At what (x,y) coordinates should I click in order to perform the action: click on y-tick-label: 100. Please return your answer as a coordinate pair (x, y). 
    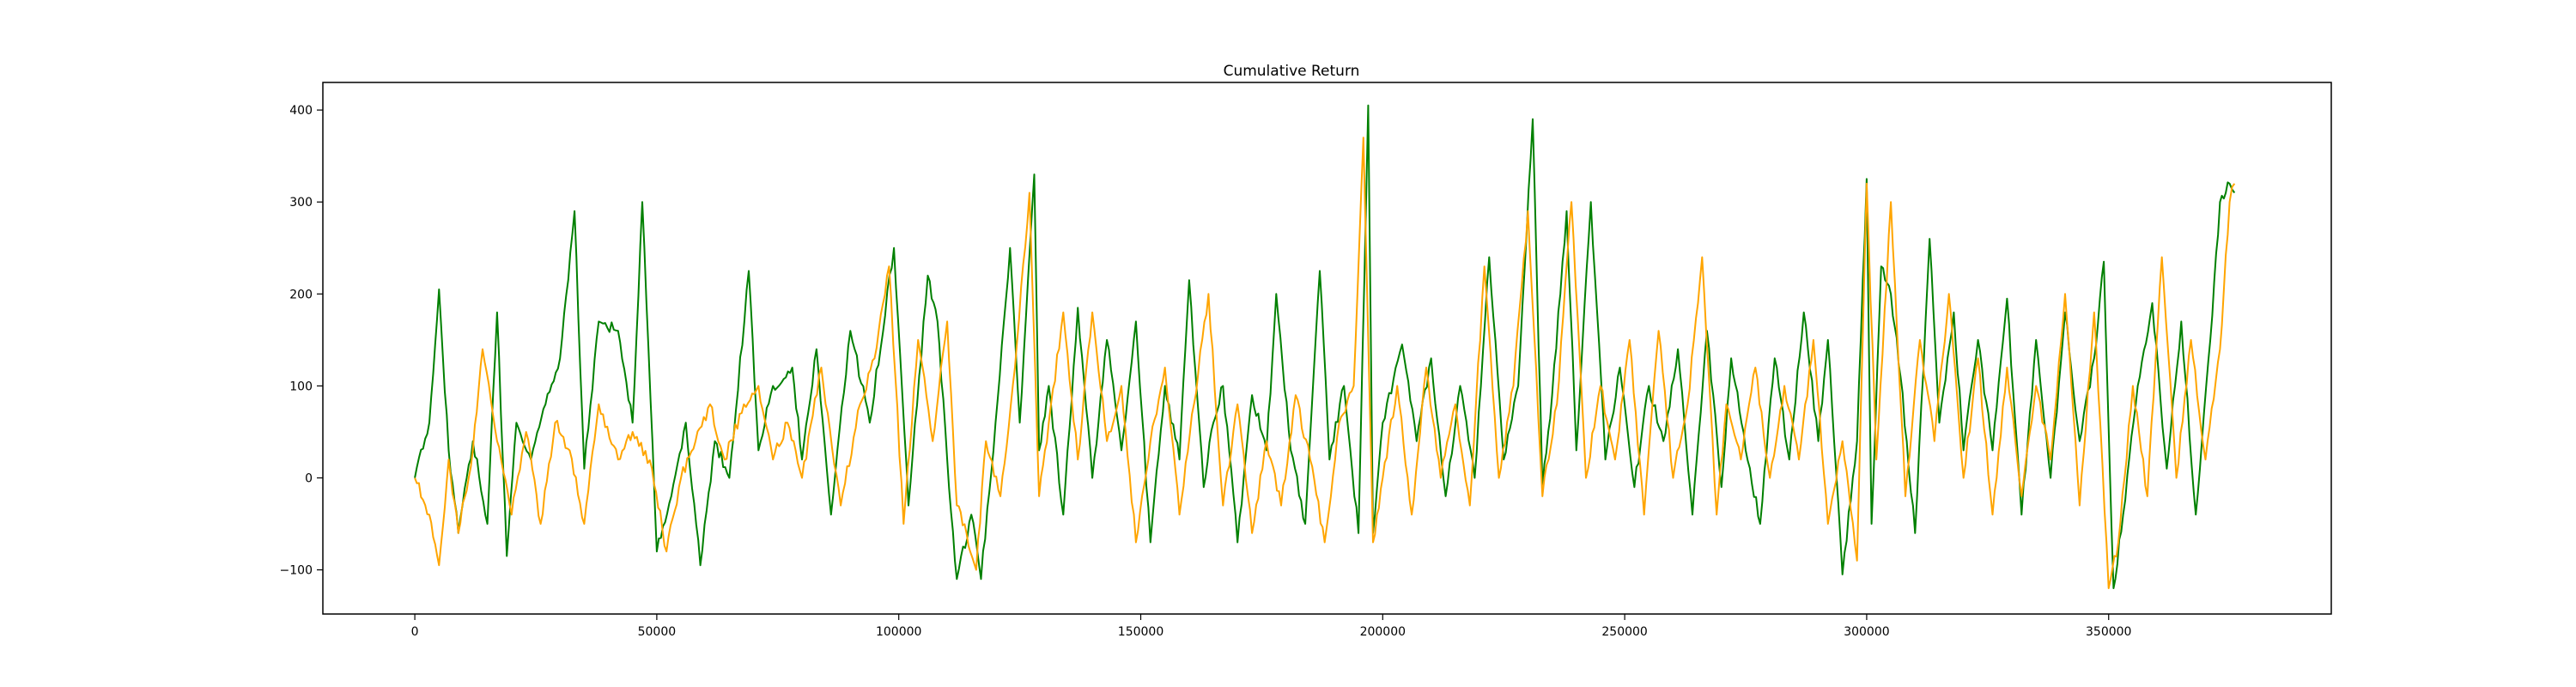
    Looking at the image, I should click on (301, 386).